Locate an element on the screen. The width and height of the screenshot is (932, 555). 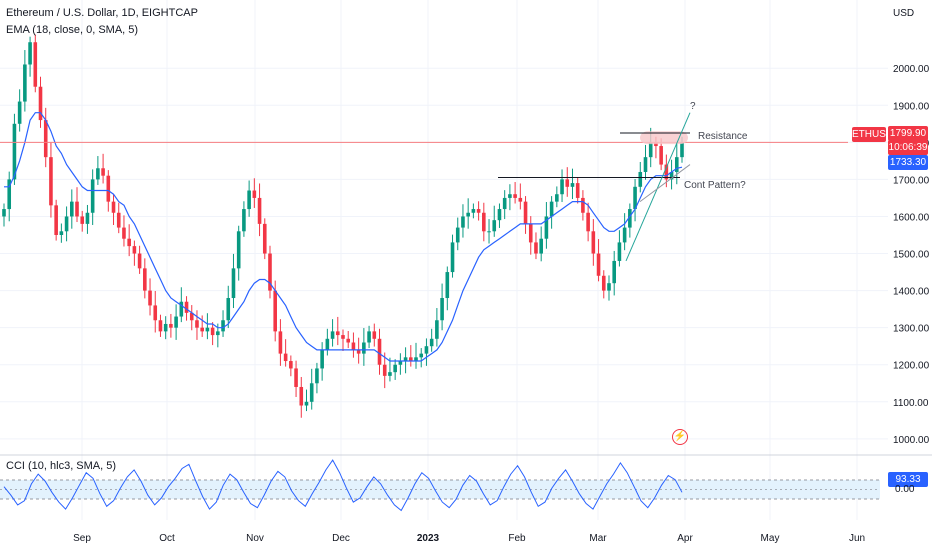
resistance-annotation: Resistance is located at coordinates (723, 136).